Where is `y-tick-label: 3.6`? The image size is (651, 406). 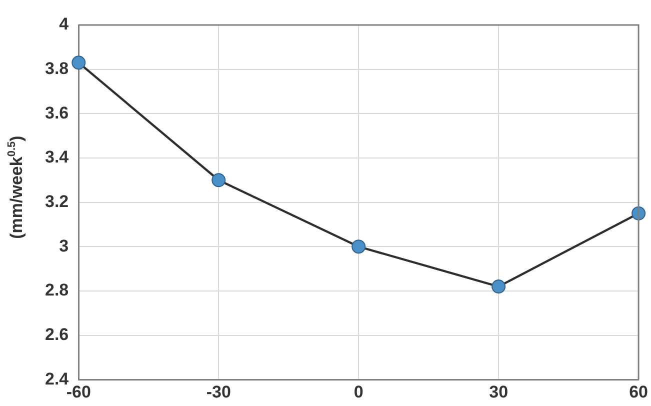
y-tick-label: 3.6 is located at coordinates (56, 112).